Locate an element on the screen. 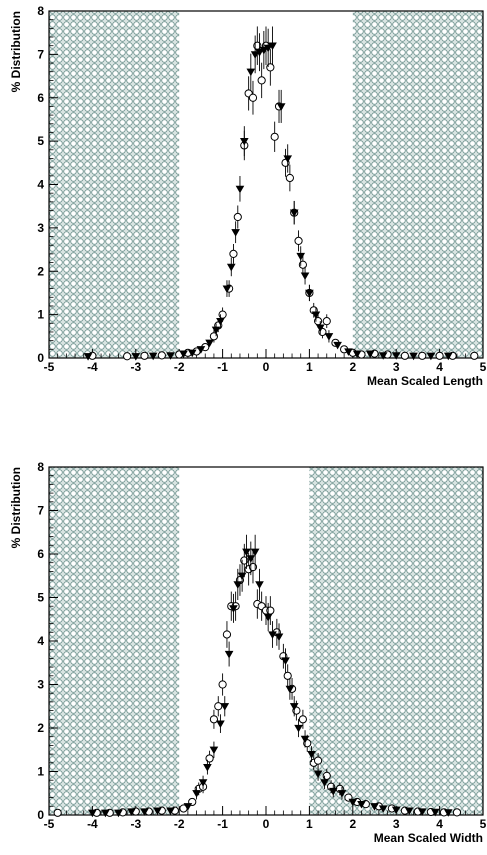  y-tick-label: 5 is located at coordinates (40, 598).